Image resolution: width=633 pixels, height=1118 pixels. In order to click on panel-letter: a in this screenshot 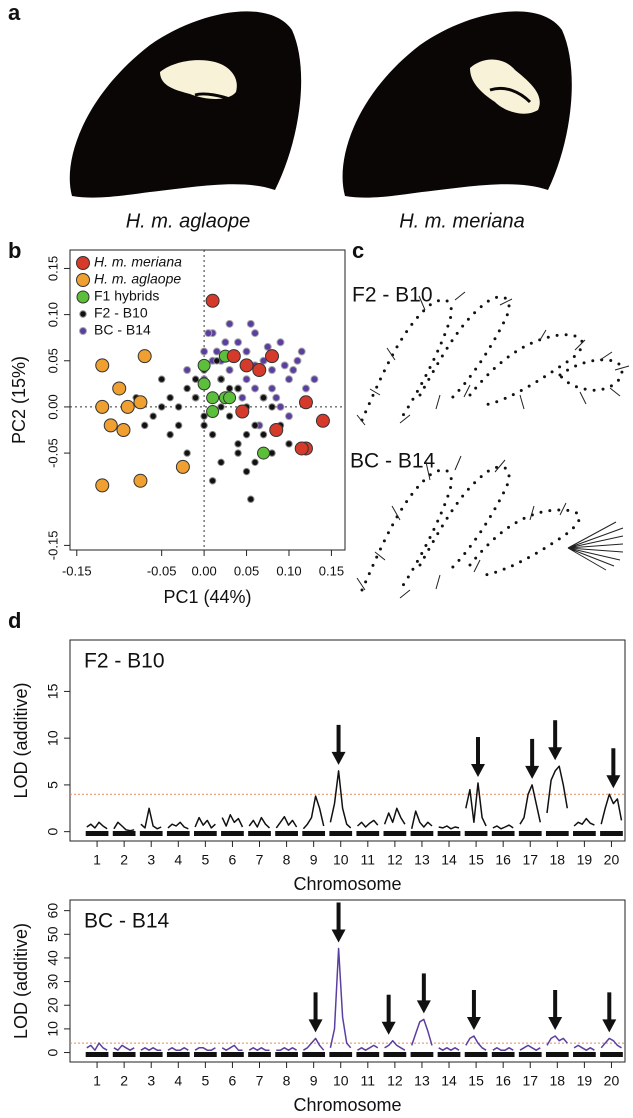, I will do `click(14, 12)`.